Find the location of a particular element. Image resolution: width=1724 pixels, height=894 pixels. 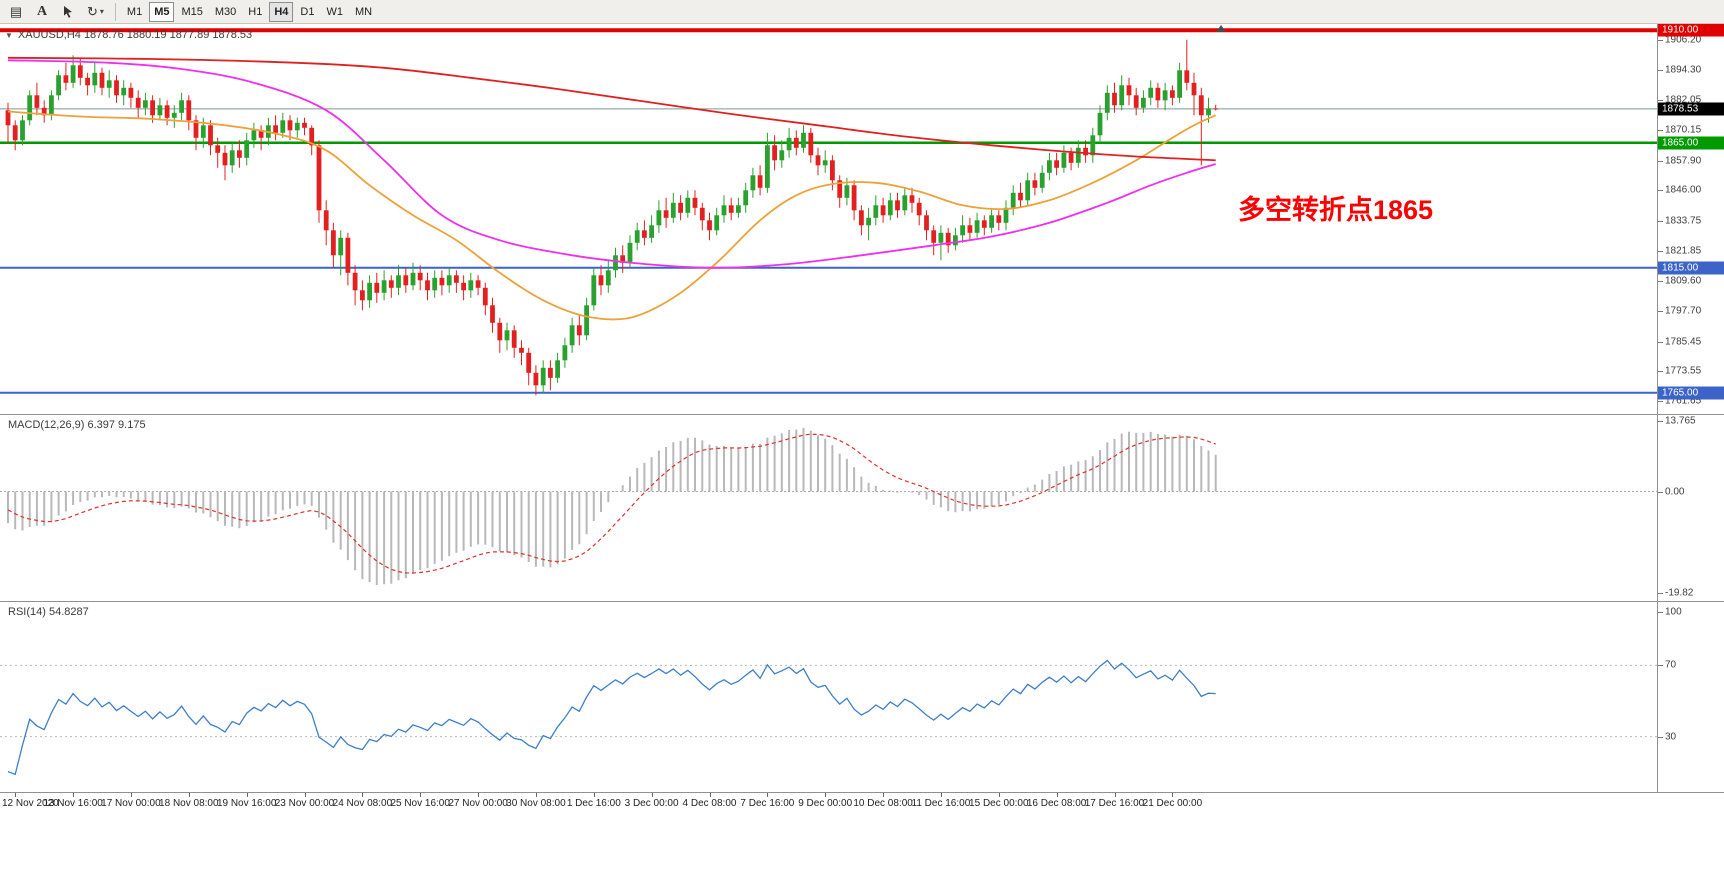

price-axis-label: 1882.05 is located at coordinates (1683, 100).